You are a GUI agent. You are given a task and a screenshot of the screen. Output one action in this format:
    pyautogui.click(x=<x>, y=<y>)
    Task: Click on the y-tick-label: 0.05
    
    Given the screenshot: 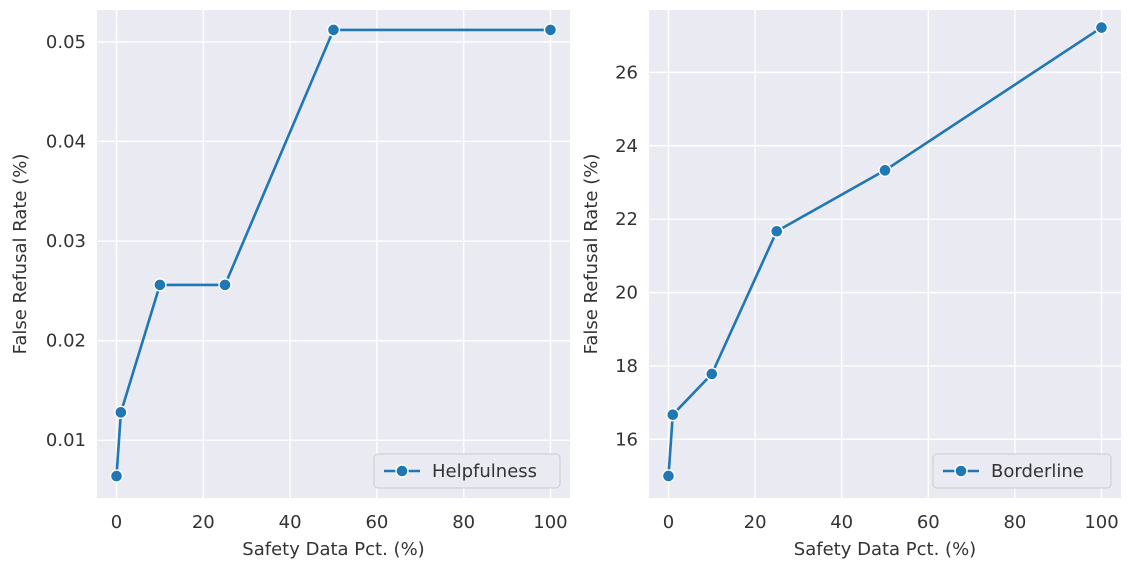 What is the action you would take?
    pyautogui.click(x=66, y=42)
    